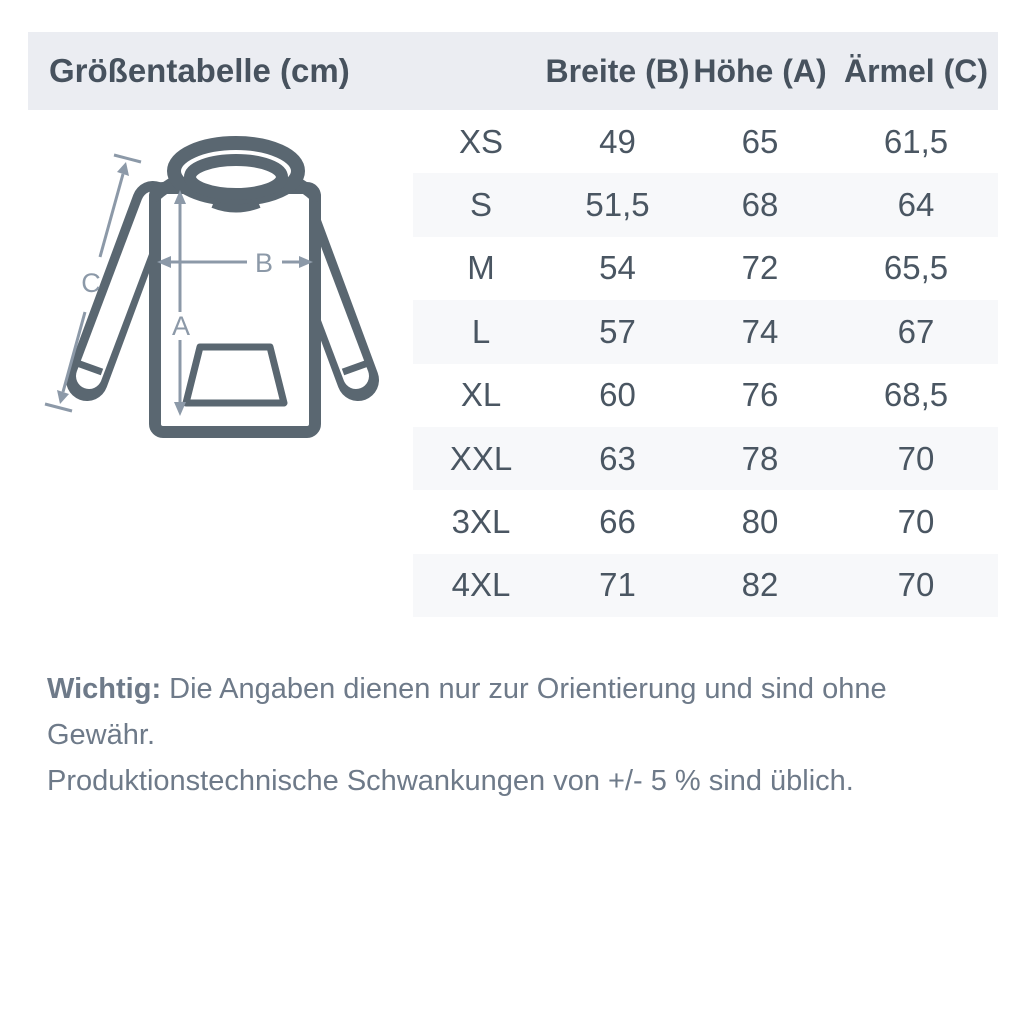  I want to click on label-c: C, so click(91, 283).